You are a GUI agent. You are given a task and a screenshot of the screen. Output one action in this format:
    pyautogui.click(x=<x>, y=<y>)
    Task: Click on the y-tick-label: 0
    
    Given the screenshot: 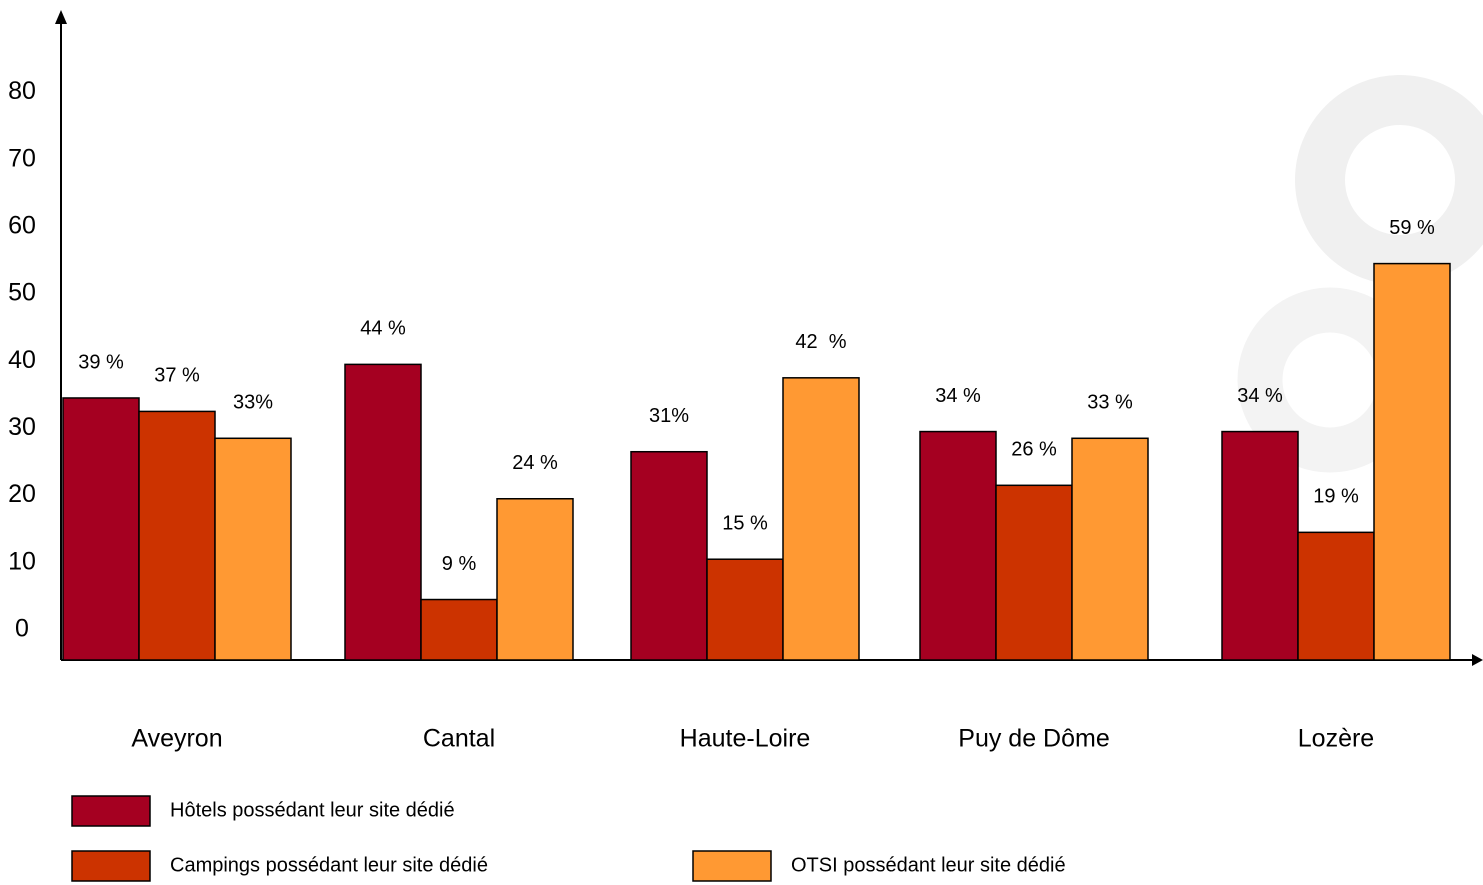 What is the action you would take?
    pyautogui.click(x=22, y=629)
    